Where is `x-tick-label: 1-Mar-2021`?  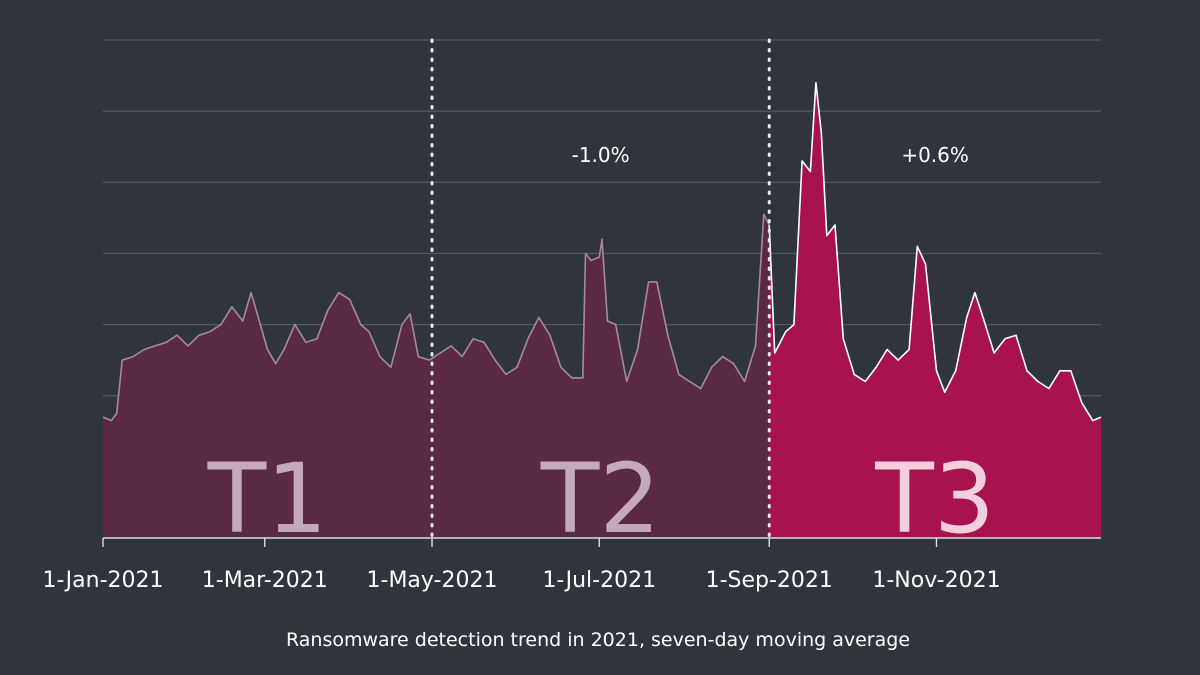 x-tick-label: 1-Mar-2021 is located at coordinates (265, 580).